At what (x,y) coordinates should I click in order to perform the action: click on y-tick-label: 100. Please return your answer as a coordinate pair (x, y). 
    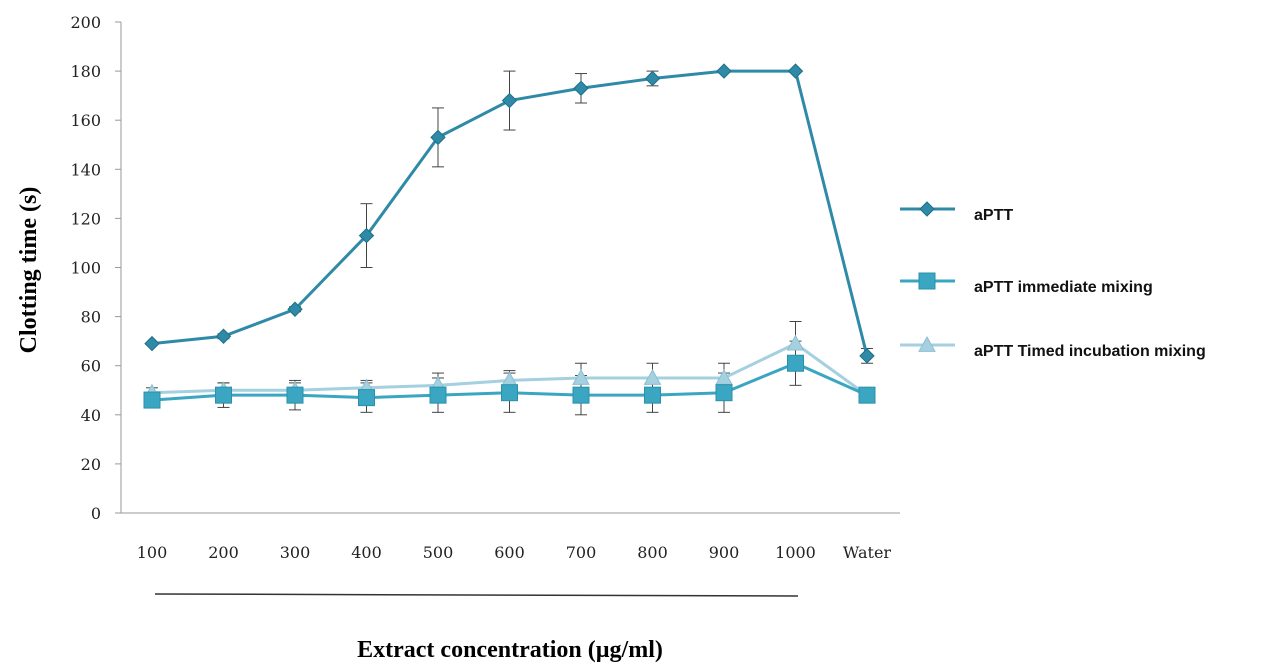
    Looking at the image, I should click on (85, 268).